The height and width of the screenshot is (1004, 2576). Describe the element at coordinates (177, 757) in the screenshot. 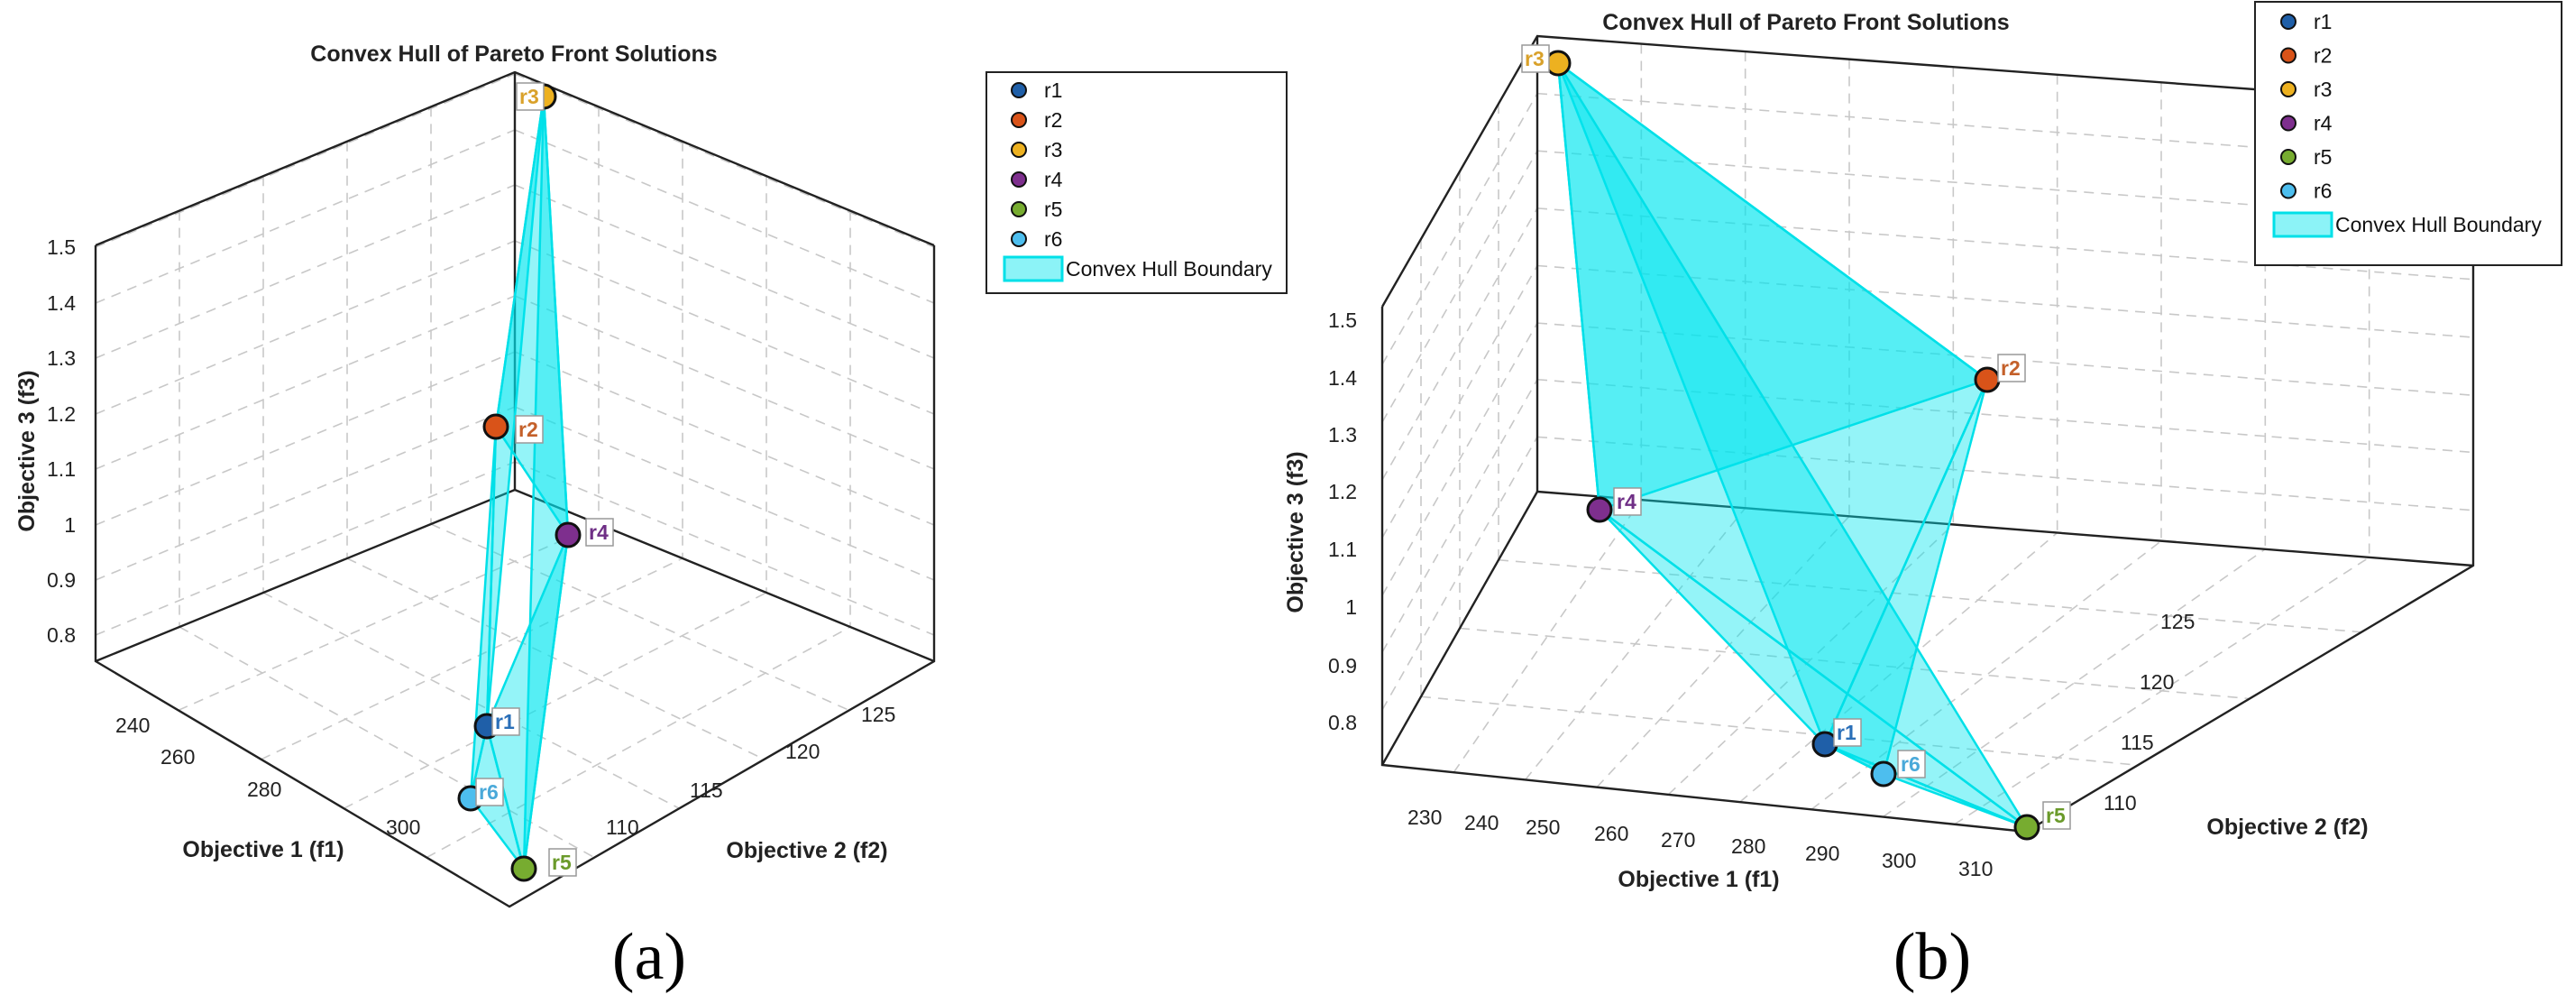

I see `x-tick-label: 260` at that location.